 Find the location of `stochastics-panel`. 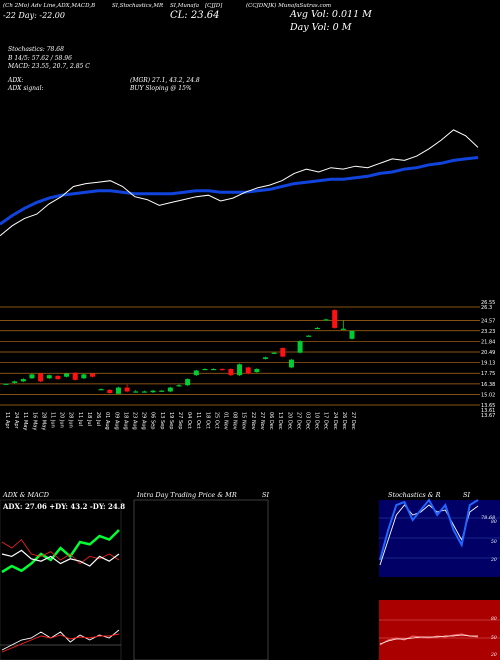

stochastics-panel is located at coordinates (439, 537).